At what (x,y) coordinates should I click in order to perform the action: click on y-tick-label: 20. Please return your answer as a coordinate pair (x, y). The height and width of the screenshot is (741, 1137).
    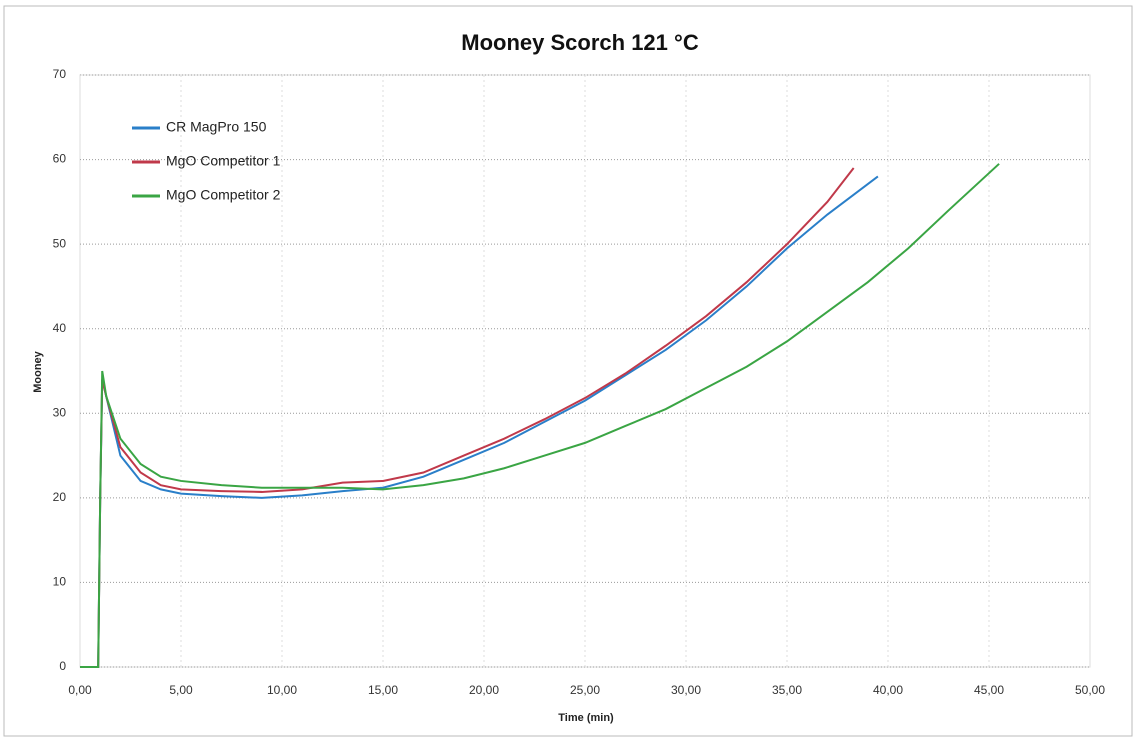
    Looking at the image, I should click on (60, 497).